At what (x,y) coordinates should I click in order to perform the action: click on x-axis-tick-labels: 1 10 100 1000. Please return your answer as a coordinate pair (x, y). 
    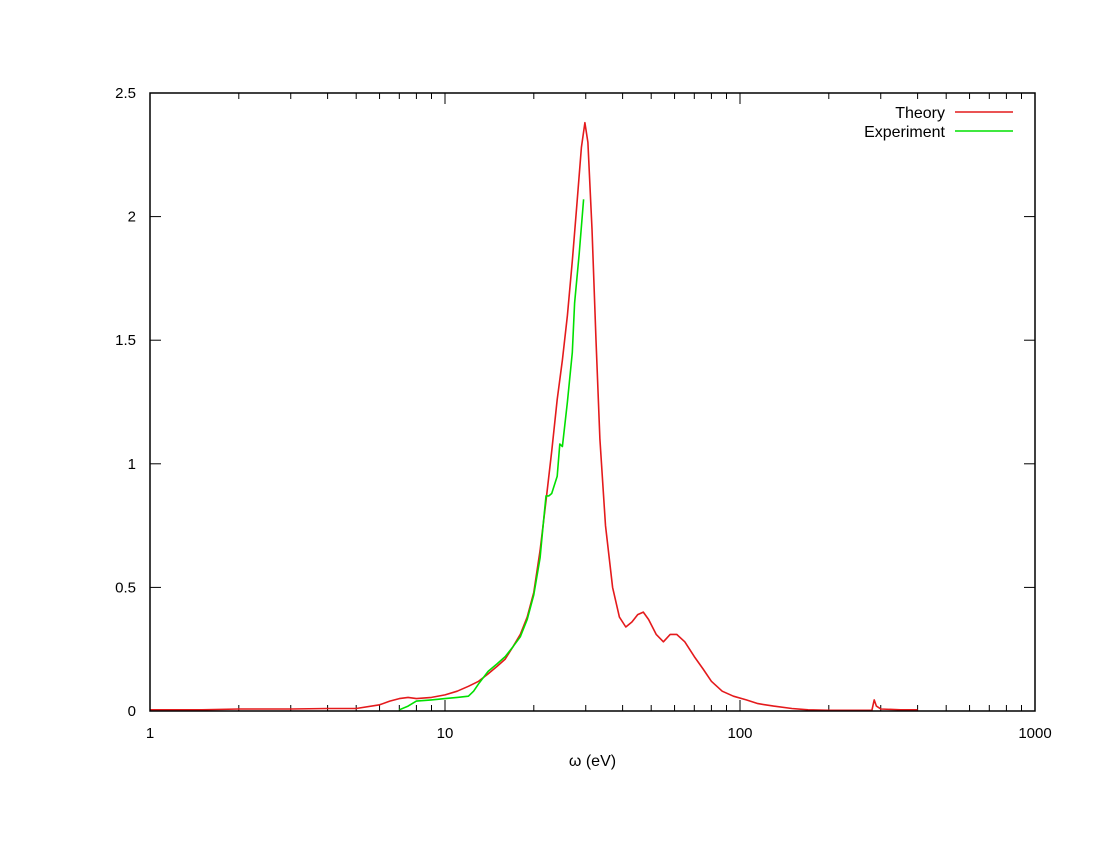
    Looking at the image, I should click on (599, 733).